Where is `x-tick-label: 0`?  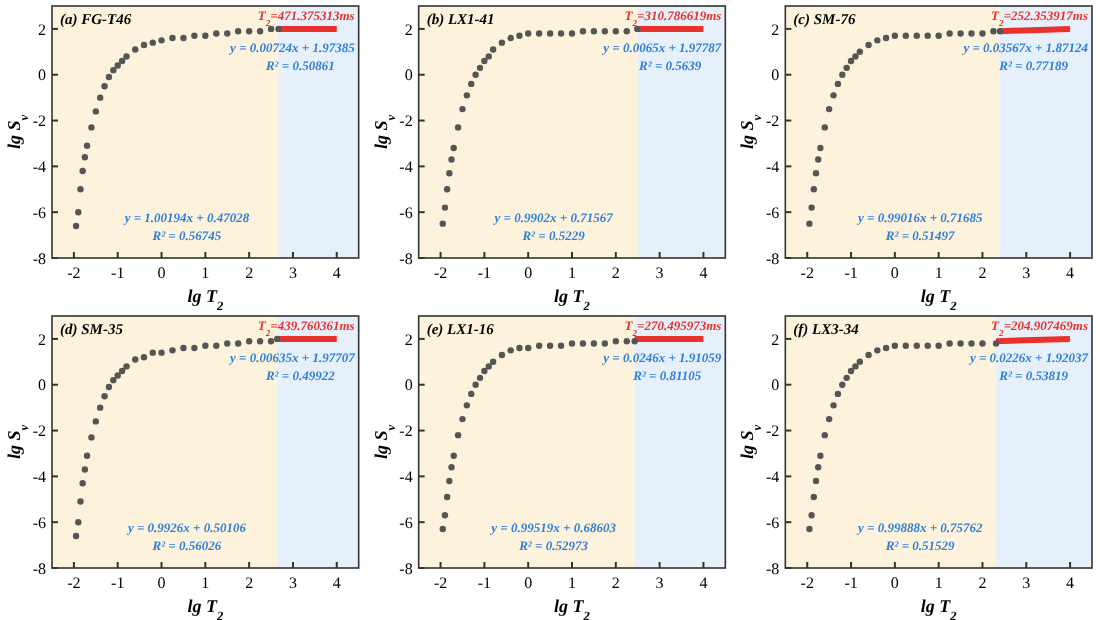
x-tick-label: 0 is located at coordinates (894, 583).